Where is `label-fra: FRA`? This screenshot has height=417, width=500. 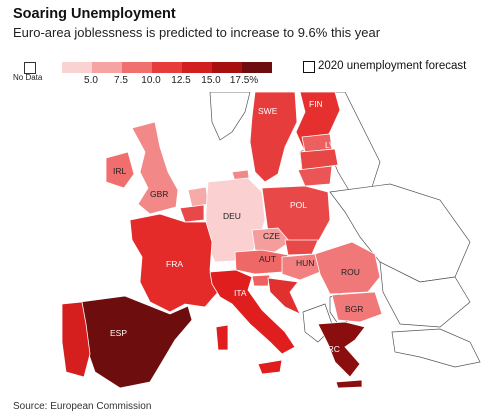
label-fra: FRA is located at coordinates (174, 264).